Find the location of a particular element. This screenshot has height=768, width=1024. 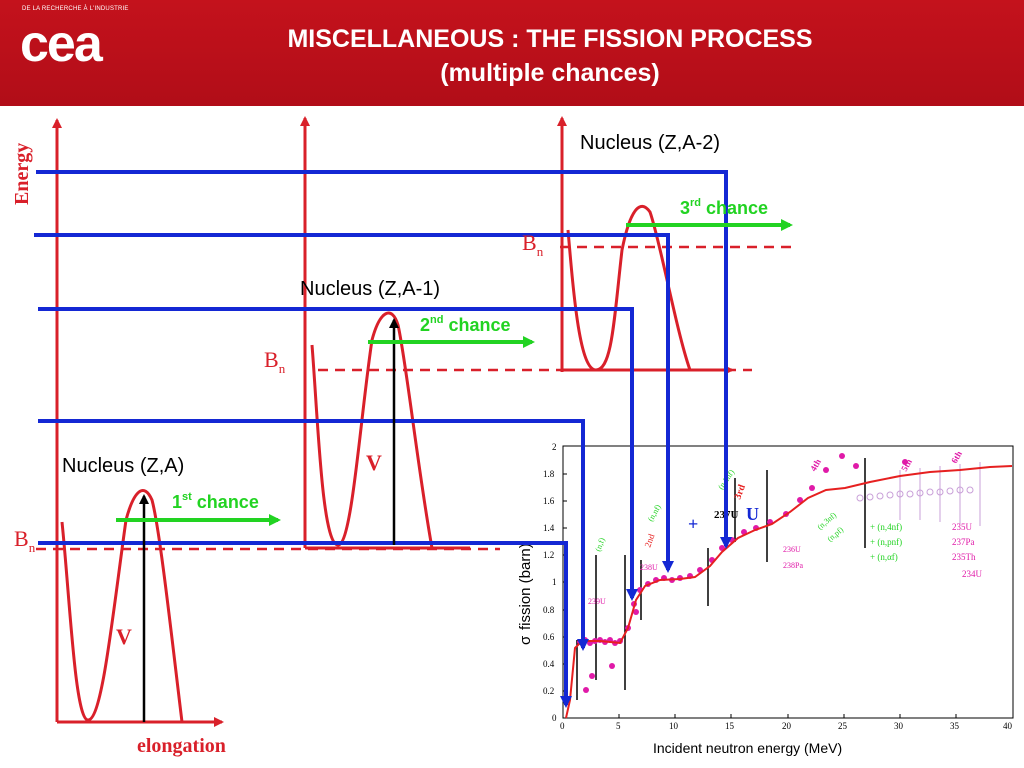

isotope-235th: 235Th is located at coordinates (964, 557).